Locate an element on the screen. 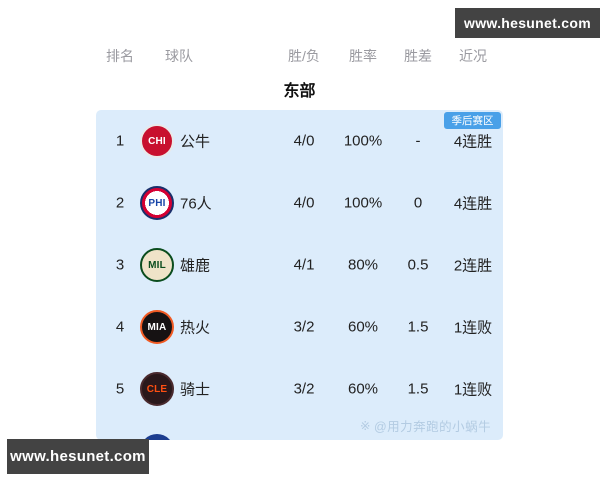  win-loss-cell: 4/1 is located at coordinates (304, 265).